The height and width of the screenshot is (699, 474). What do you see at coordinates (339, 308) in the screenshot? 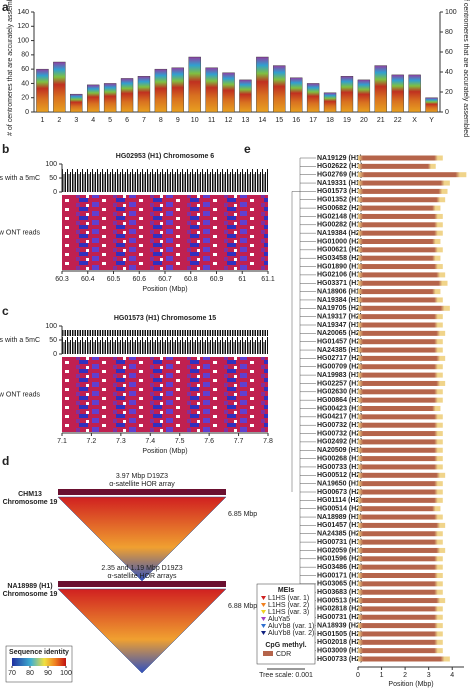
I see `sample-label: NA19705 (H2)` at bounding box center [339, 308].